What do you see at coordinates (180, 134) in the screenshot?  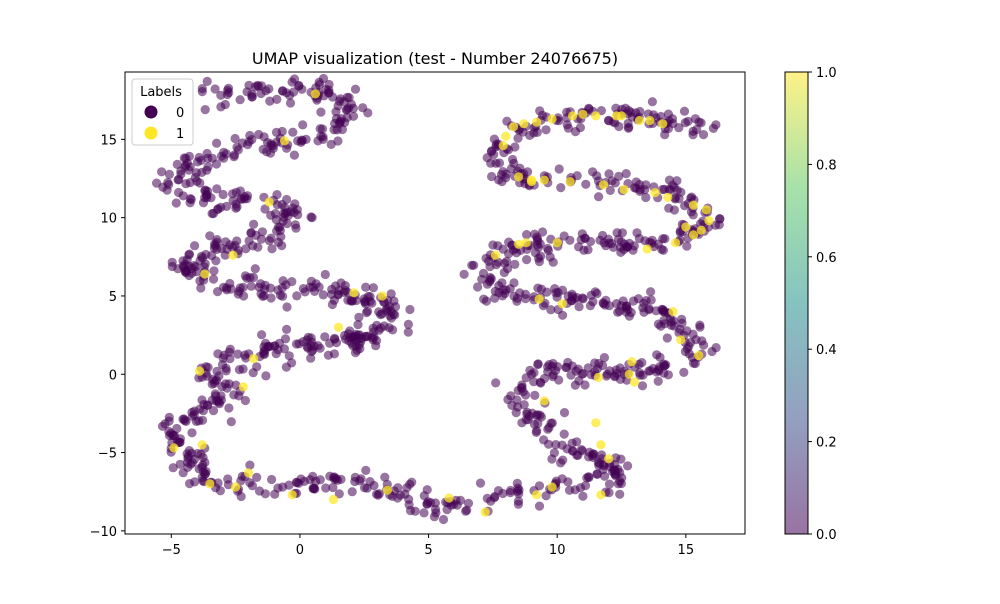 I see `legend-label-1: 1` at bounding box center [180, 134].